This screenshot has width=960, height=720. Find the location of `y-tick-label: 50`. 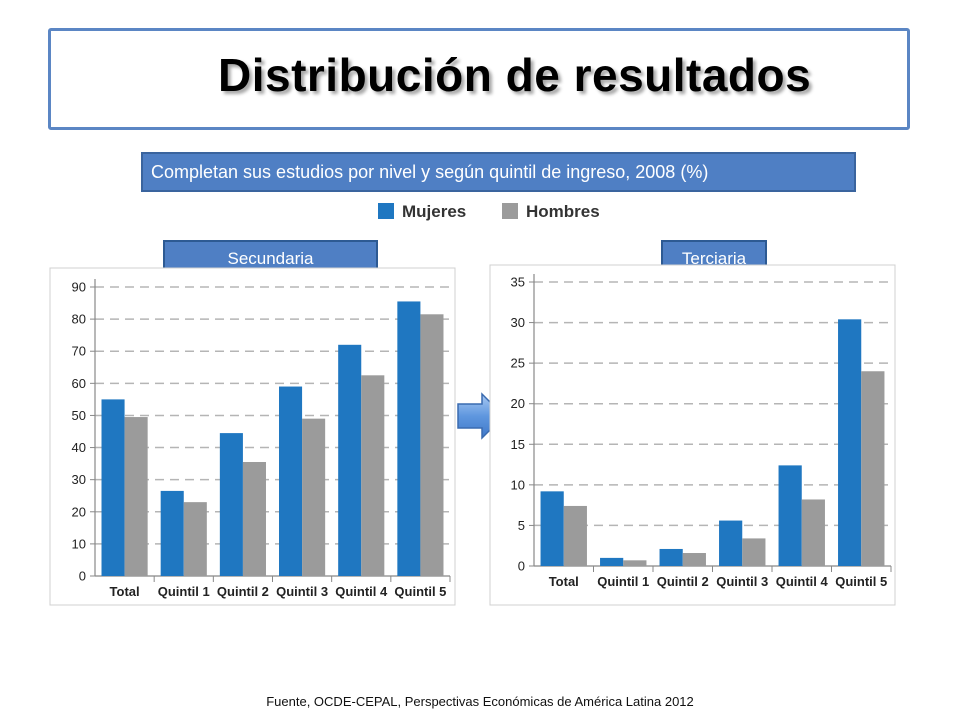

y-tick-label: 50 is located at coordinates (79, 415).